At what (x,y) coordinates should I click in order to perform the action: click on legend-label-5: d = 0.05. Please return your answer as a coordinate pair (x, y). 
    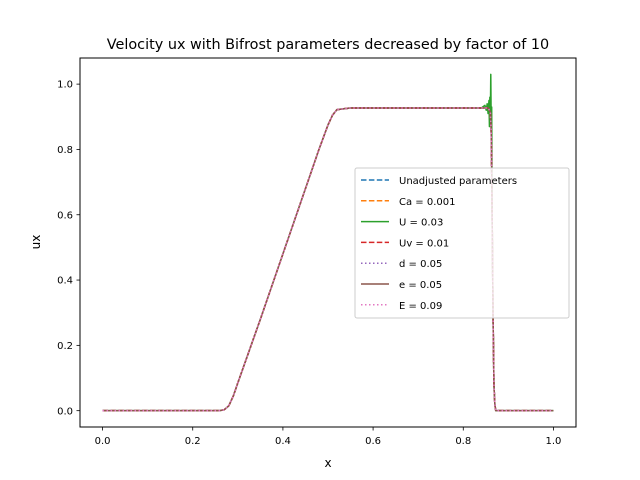
    Looking at the image, I should click on (420, 264).